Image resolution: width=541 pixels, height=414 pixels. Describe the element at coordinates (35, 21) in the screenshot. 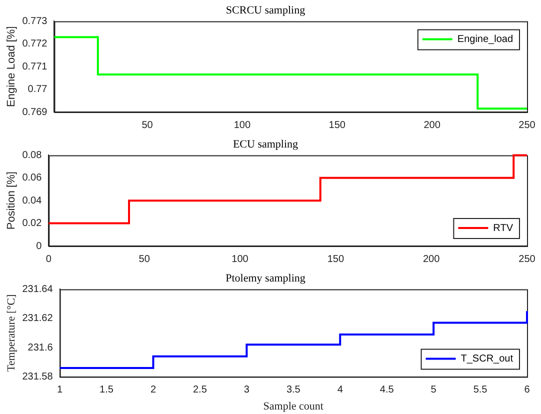

I see `y-tick-label: 0.773` at that location.